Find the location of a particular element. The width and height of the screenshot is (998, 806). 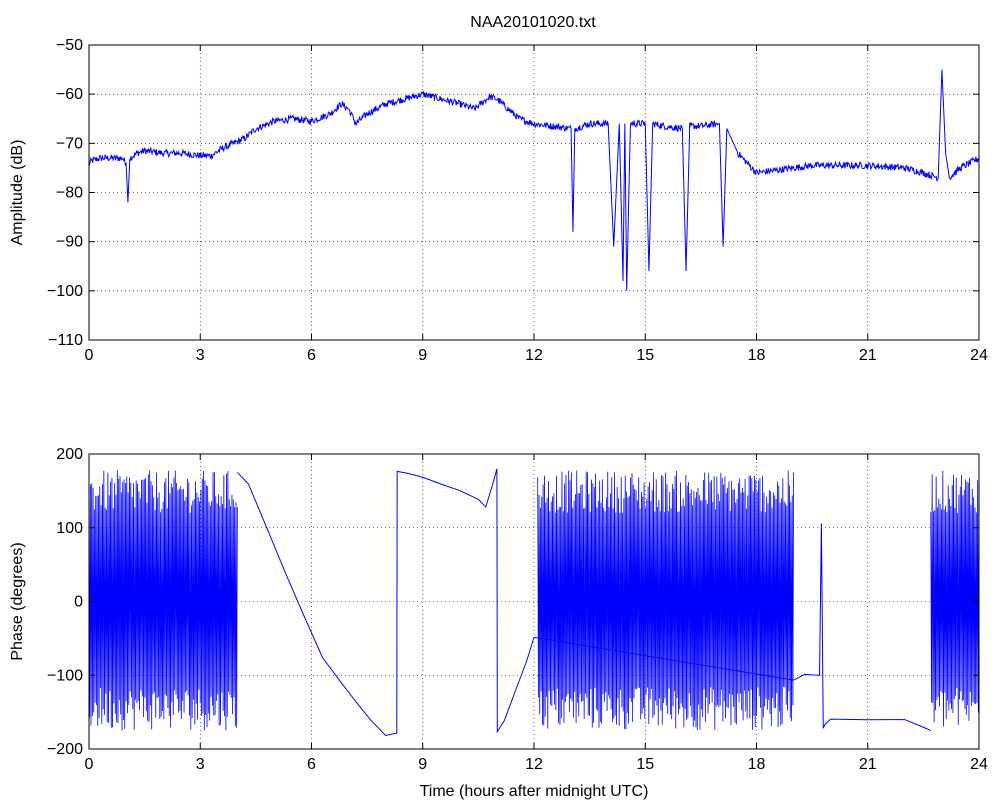

amp-y-tick-label: −90 is located at coordinates (69, 242).